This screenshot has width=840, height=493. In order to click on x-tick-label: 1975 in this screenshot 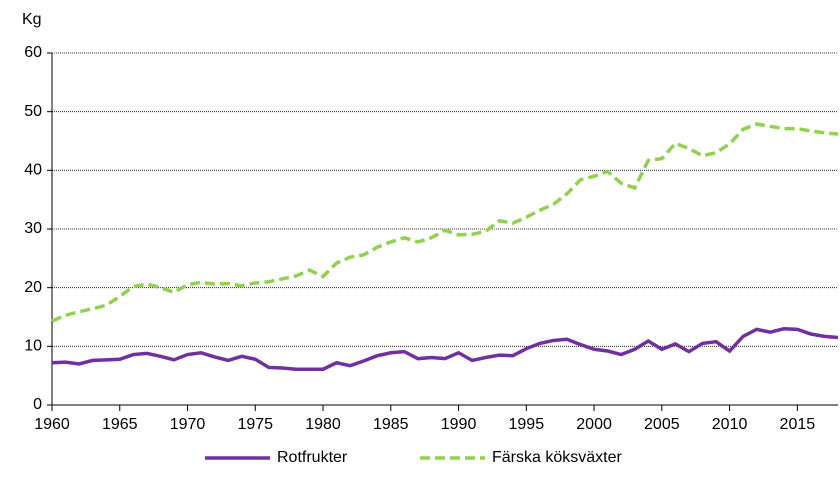, I will do `click(255, 424)`.